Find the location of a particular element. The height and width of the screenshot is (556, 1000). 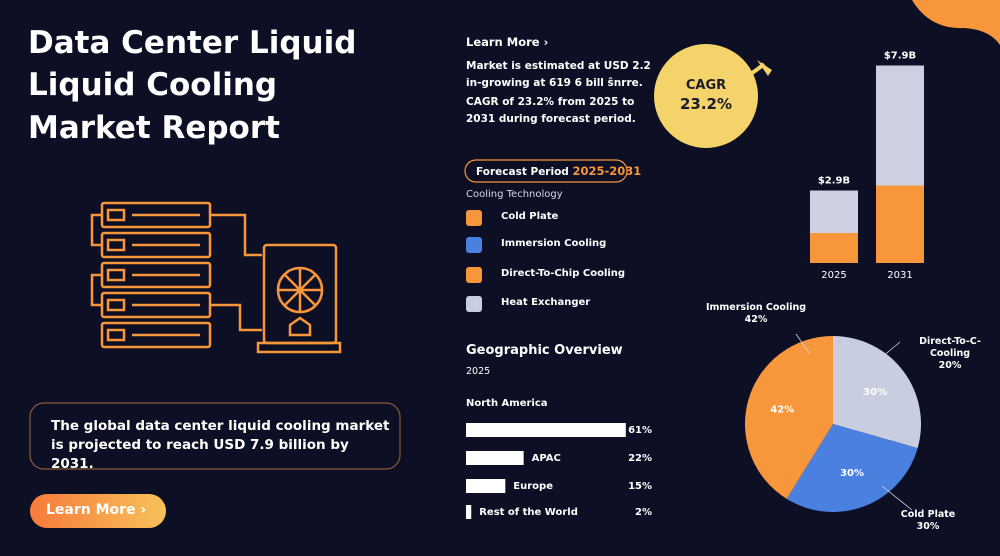

value-label: 22% is located at coordinates (640, 458).